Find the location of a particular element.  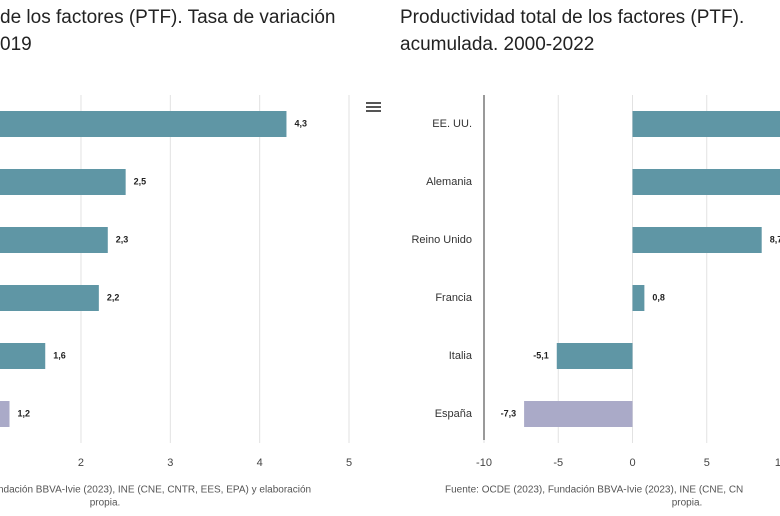

value-label: 8,7 is located at coordinates (775, 239).